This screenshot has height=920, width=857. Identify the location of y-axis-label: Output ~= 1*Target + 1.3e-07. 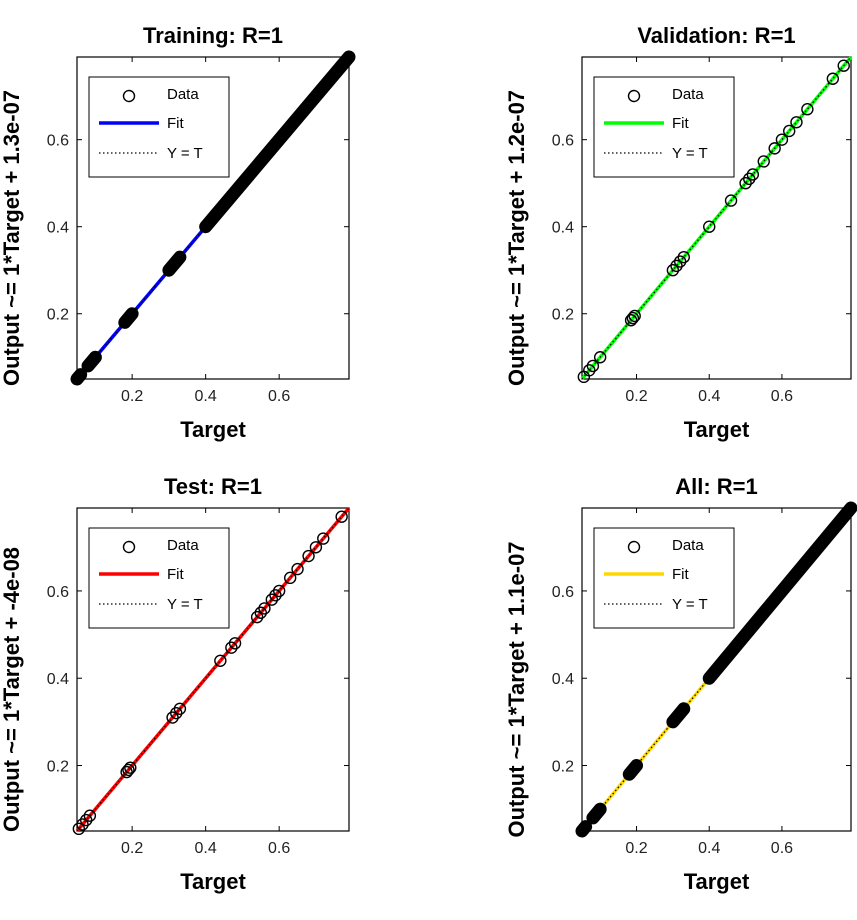
(12, 238).